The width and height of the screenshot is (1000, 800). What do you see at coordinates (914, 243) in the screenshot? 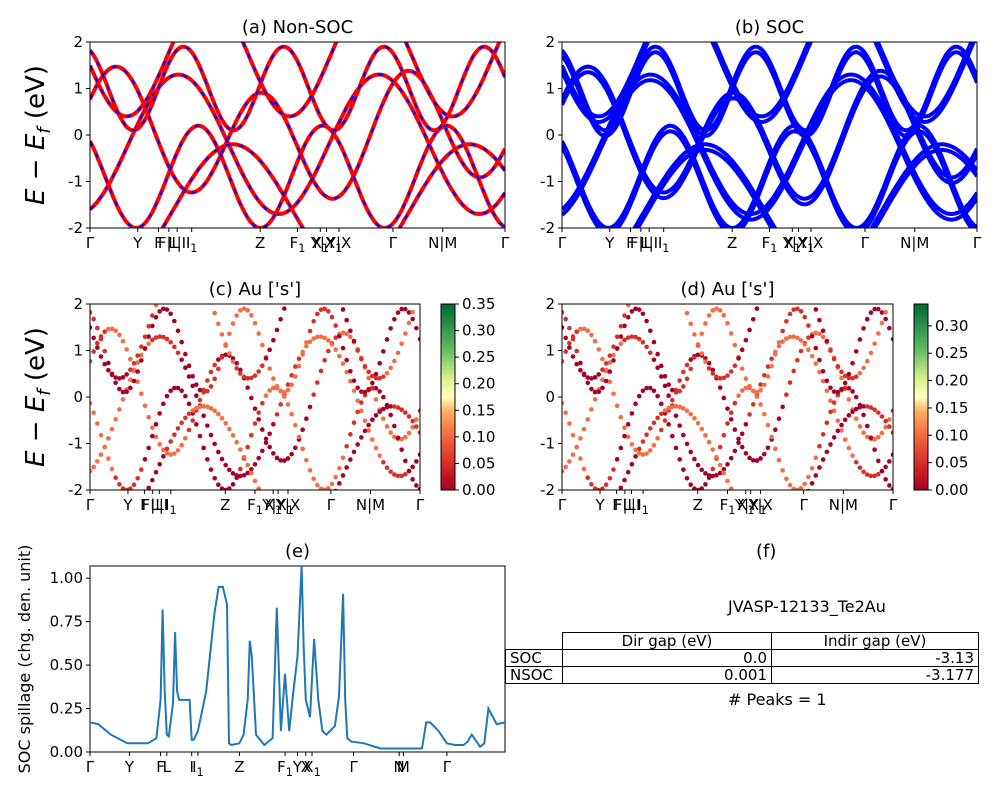
I see `x-tick-label: N|M` at bounding box center [914, 243].